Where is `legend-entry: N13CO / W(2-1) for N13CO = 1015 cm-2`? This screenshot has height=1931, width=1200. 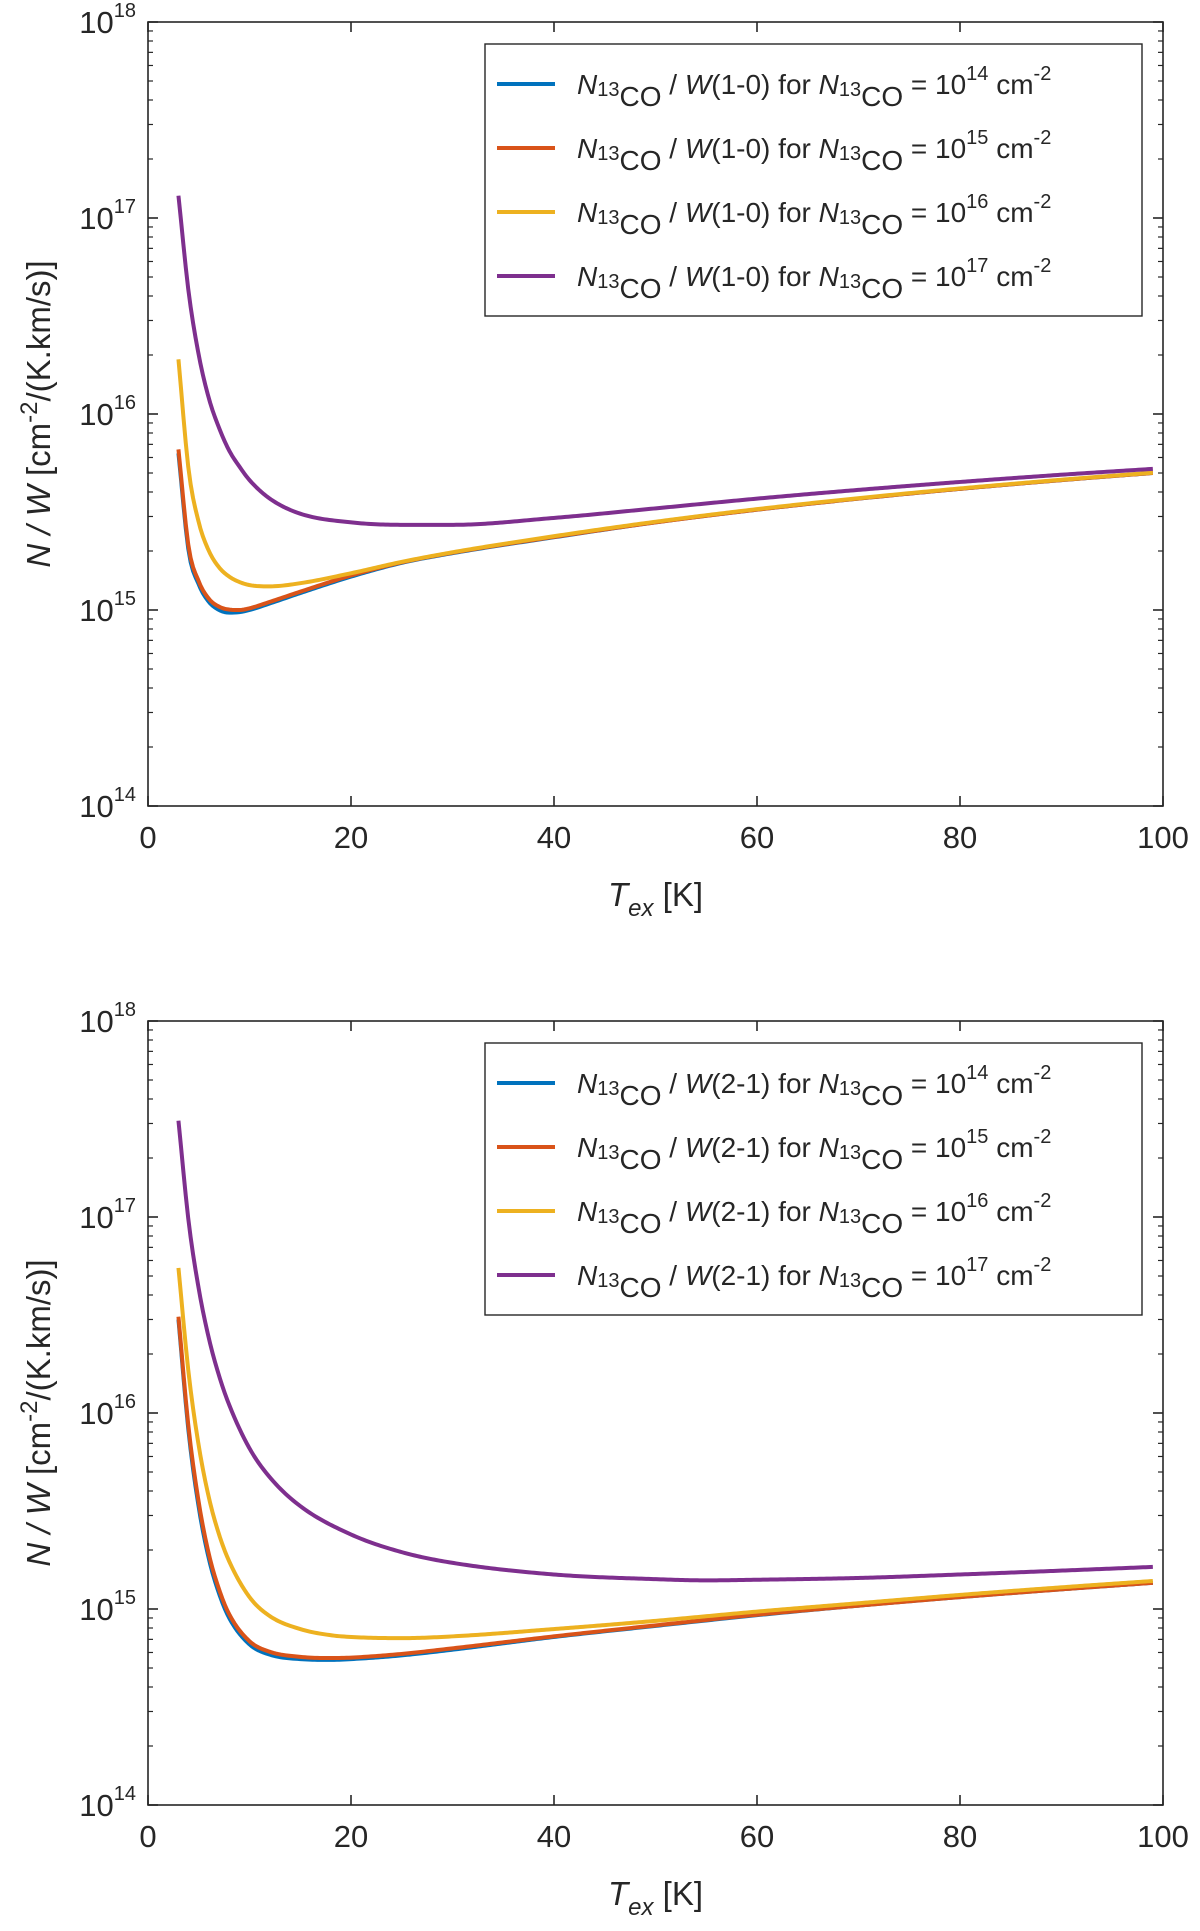 legend-entry: N13CO / W(2-1) for N13CO = 1015 cm-2 is located at coordinates (814, 1150).